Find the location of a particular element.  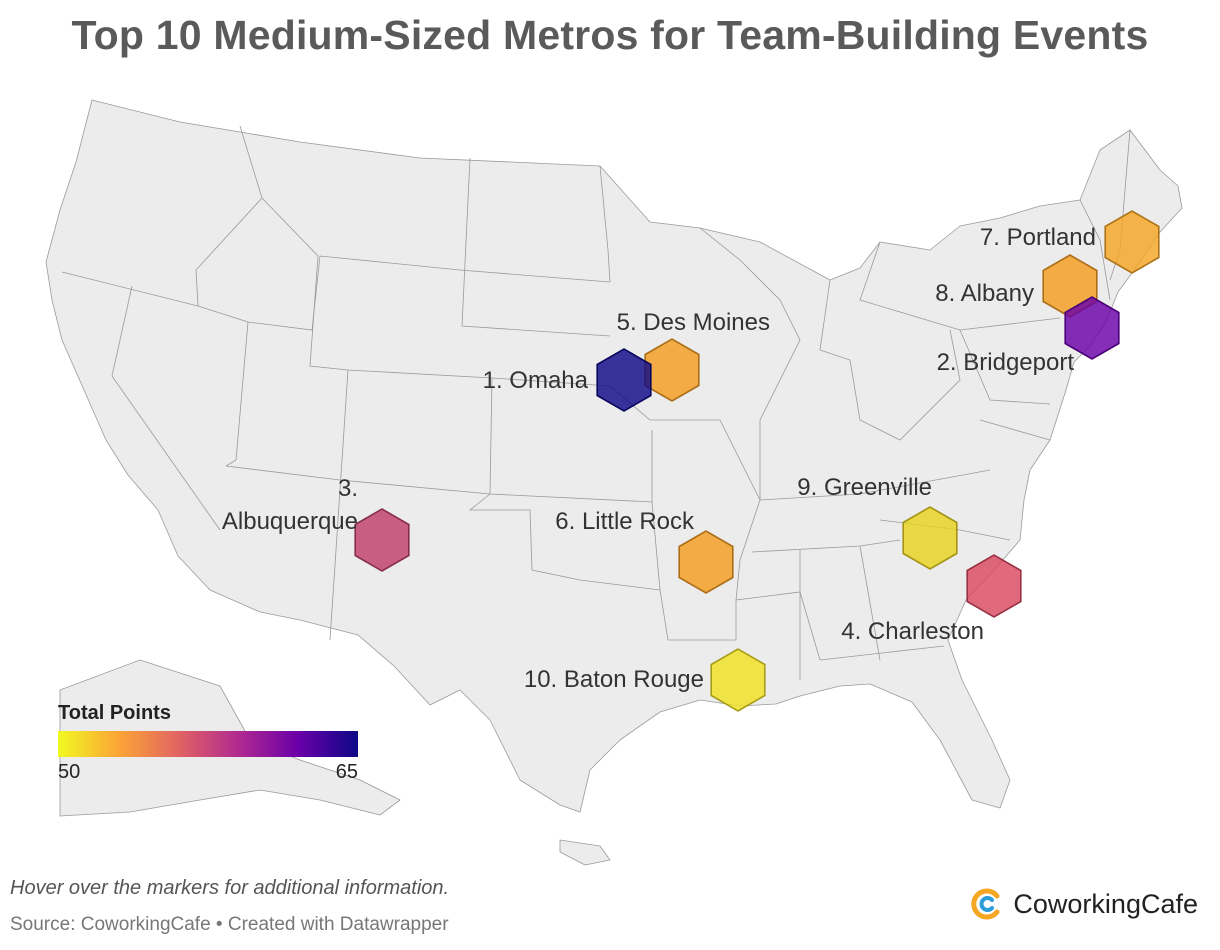

color-legend: Total Points 50 65 is located at coordinates (208, 743).